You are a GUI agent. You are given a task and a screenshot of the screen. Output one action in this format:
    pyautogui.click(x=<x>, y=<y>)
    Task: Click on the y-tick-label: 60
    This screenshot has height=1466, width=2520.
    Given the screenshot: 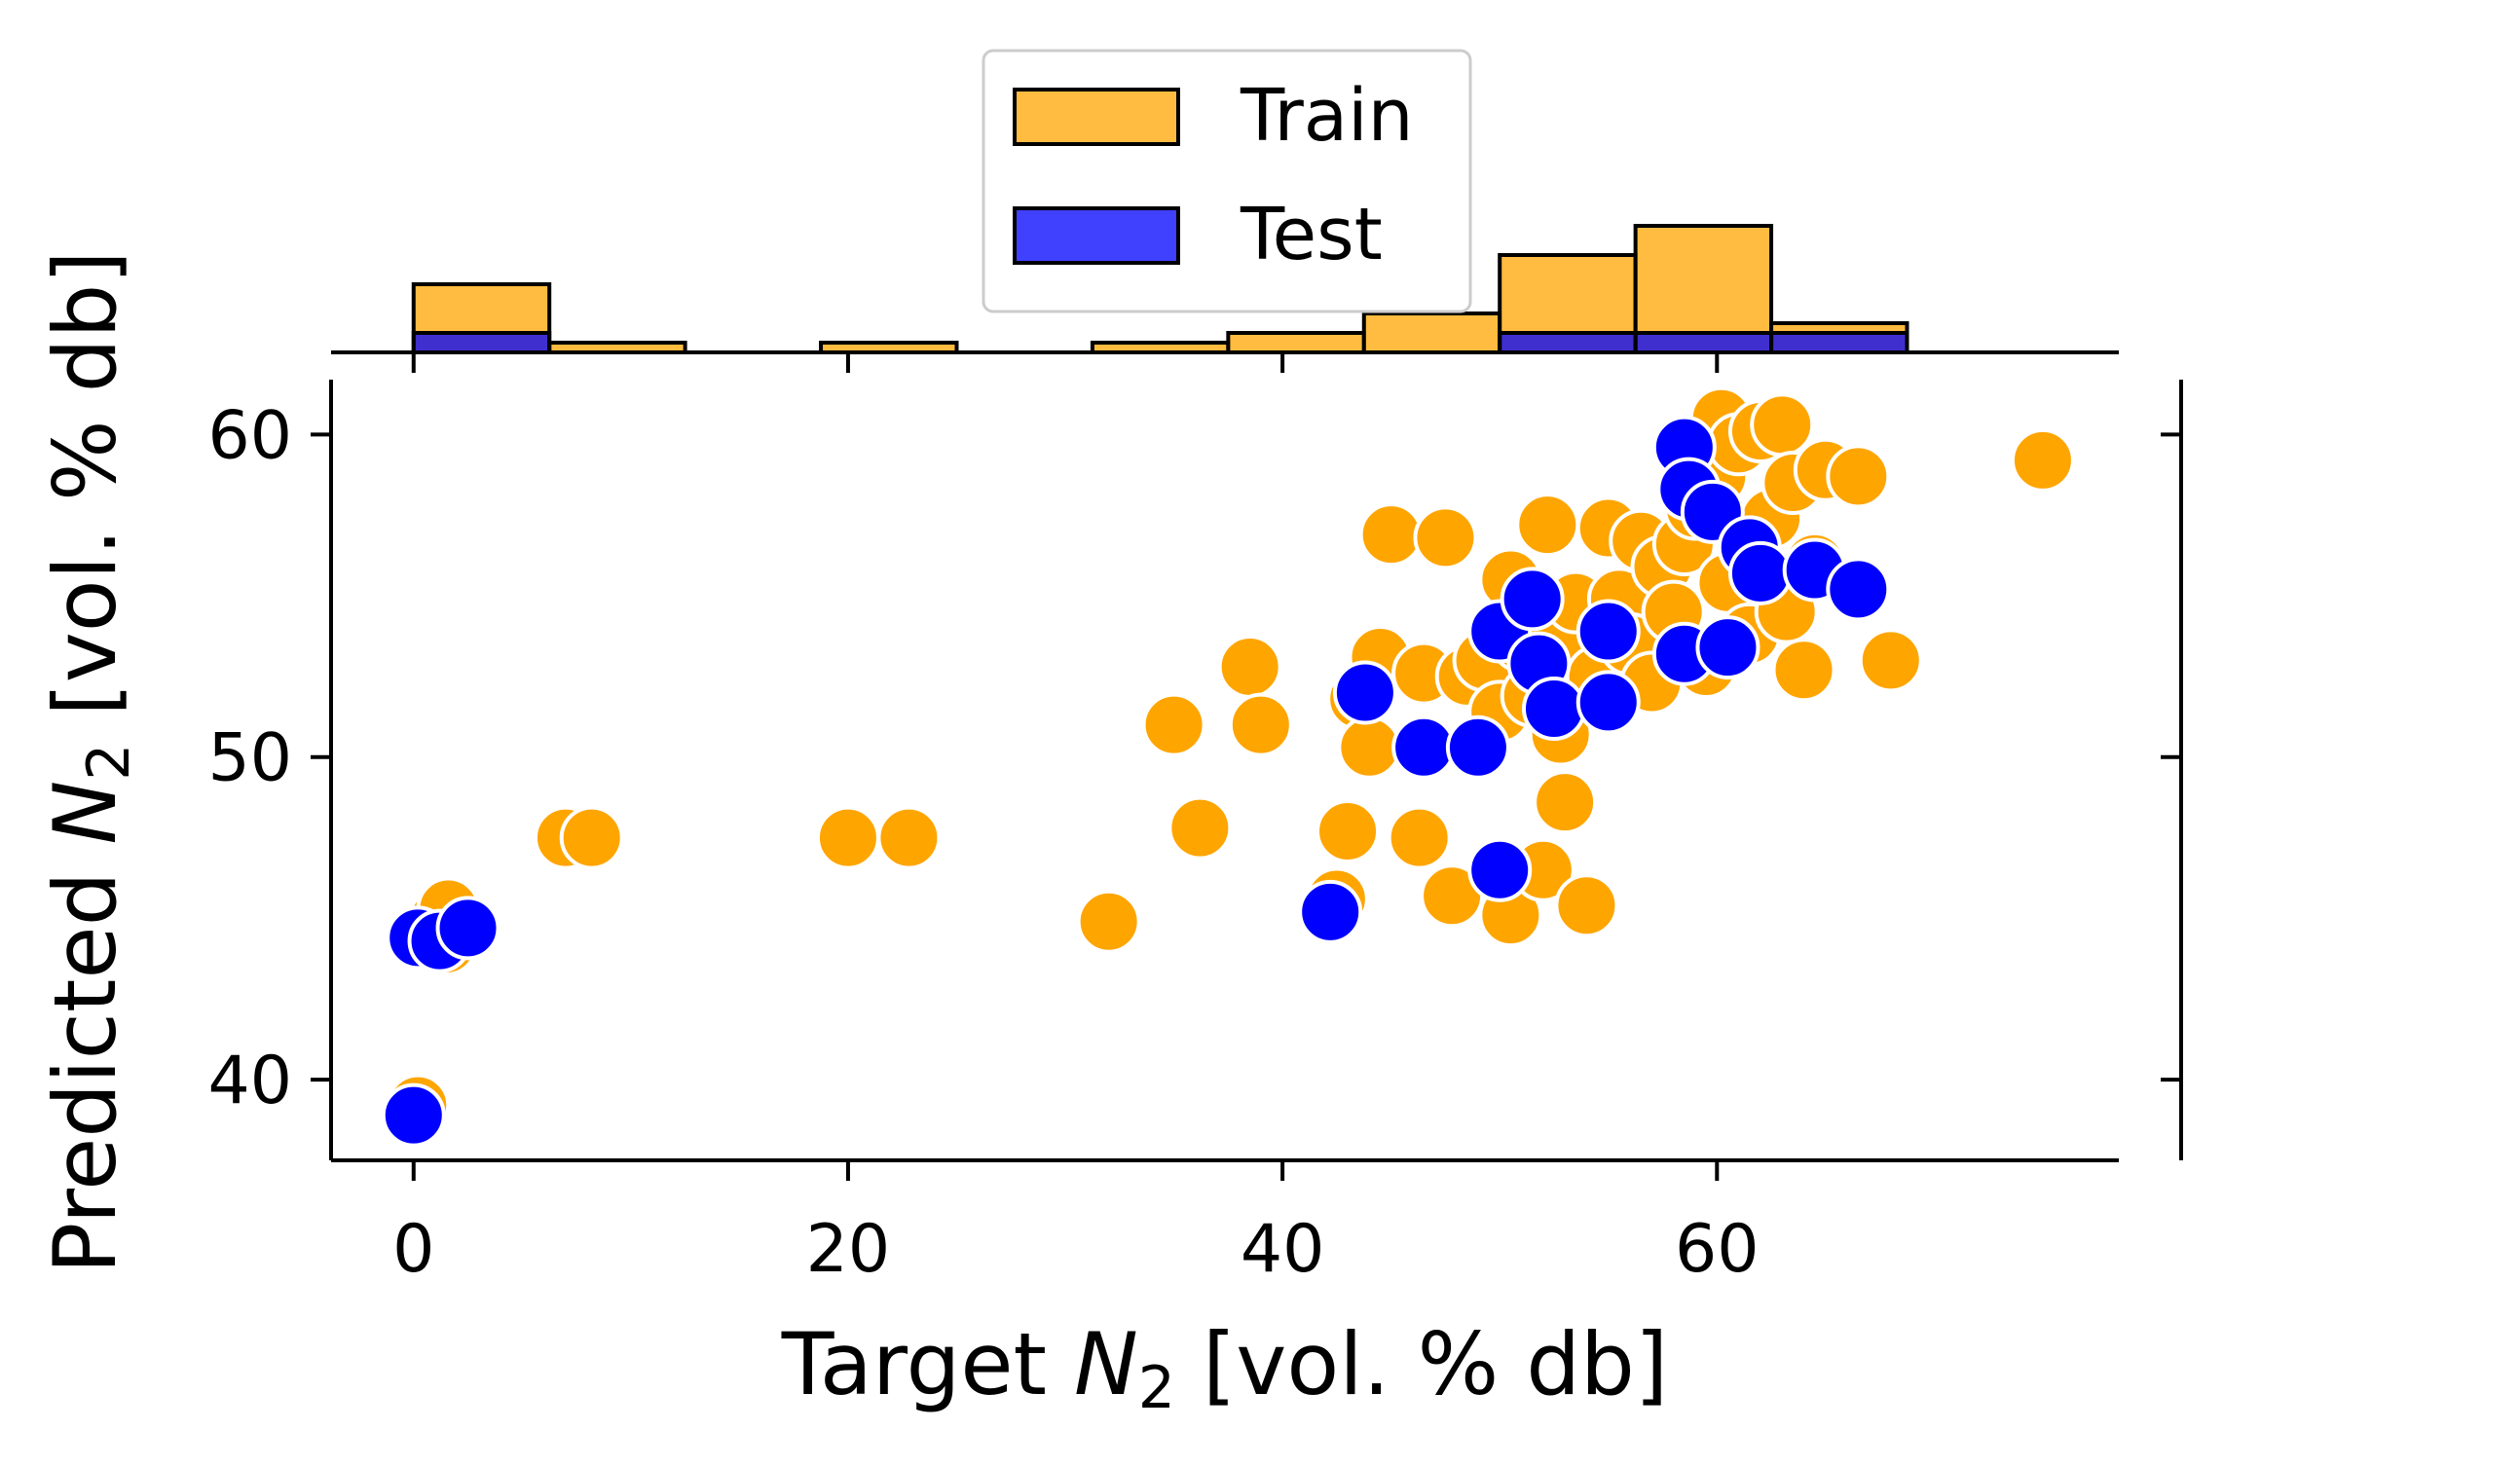 What is the action you would take?
    pyautogui.click(x=249, y=436)
    